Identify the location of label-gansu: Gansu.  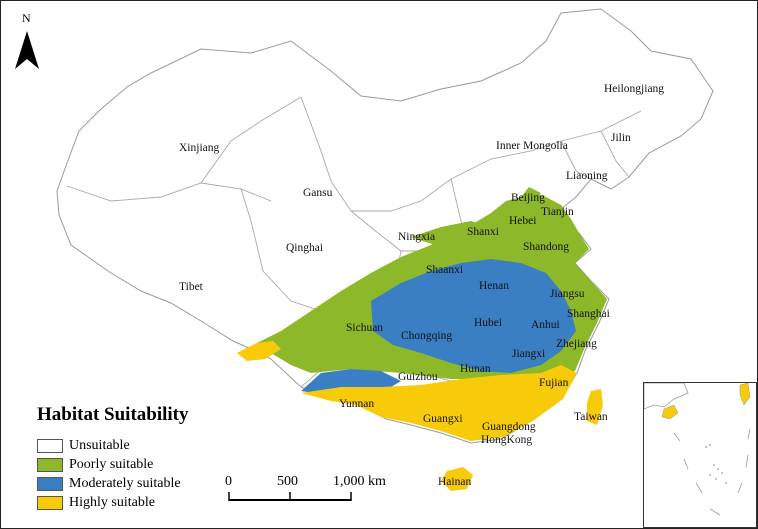
(318, 193).